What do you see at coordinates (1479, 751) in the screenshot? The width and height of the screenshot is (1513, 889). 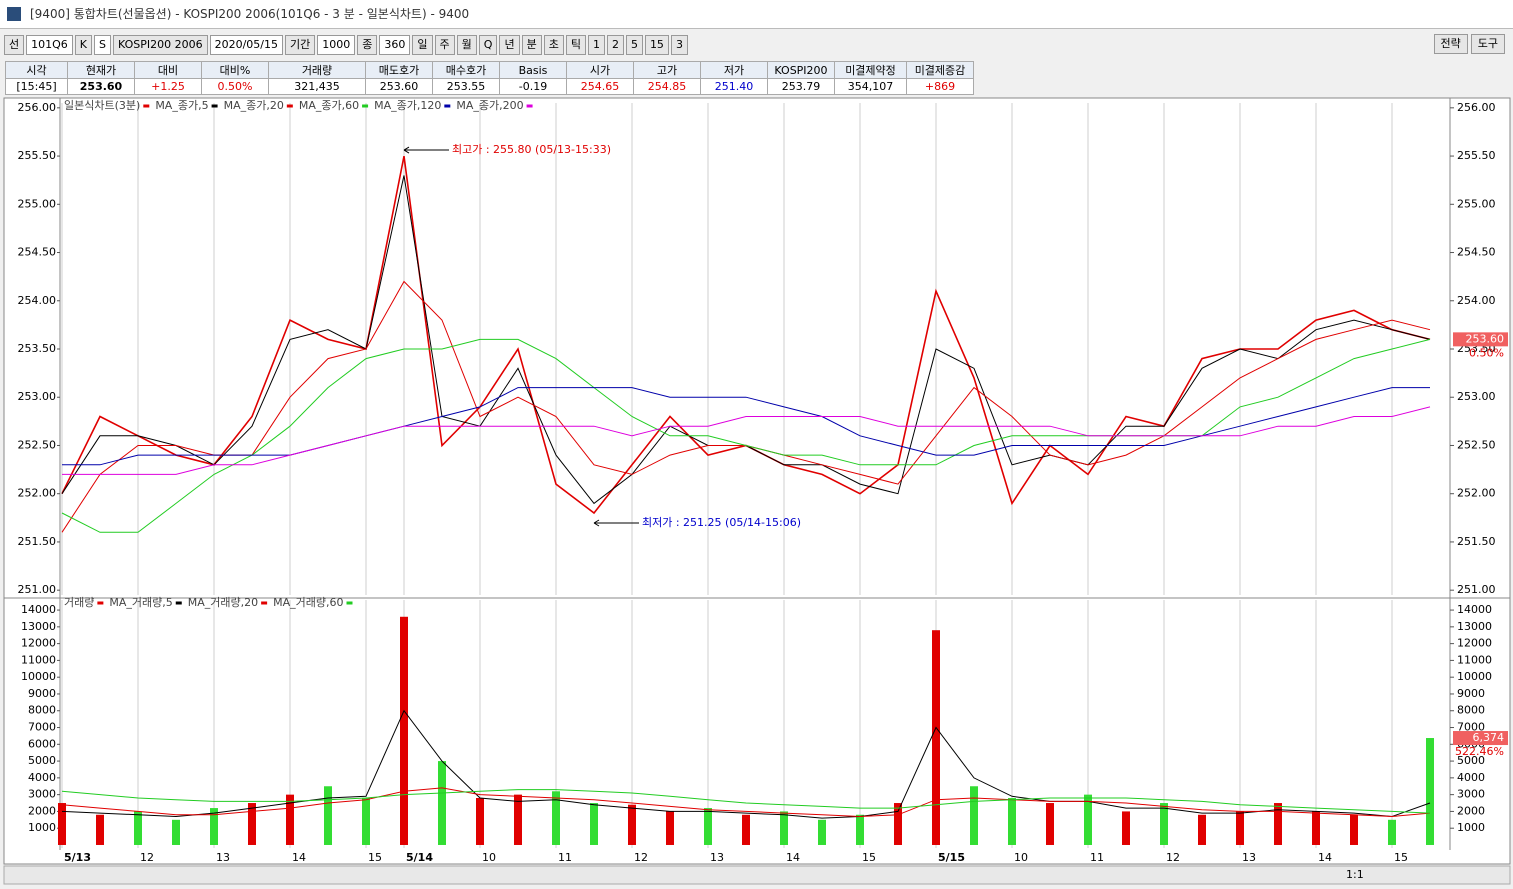 I see `change-label: 522.46%` at bounding box center [1479, 751].